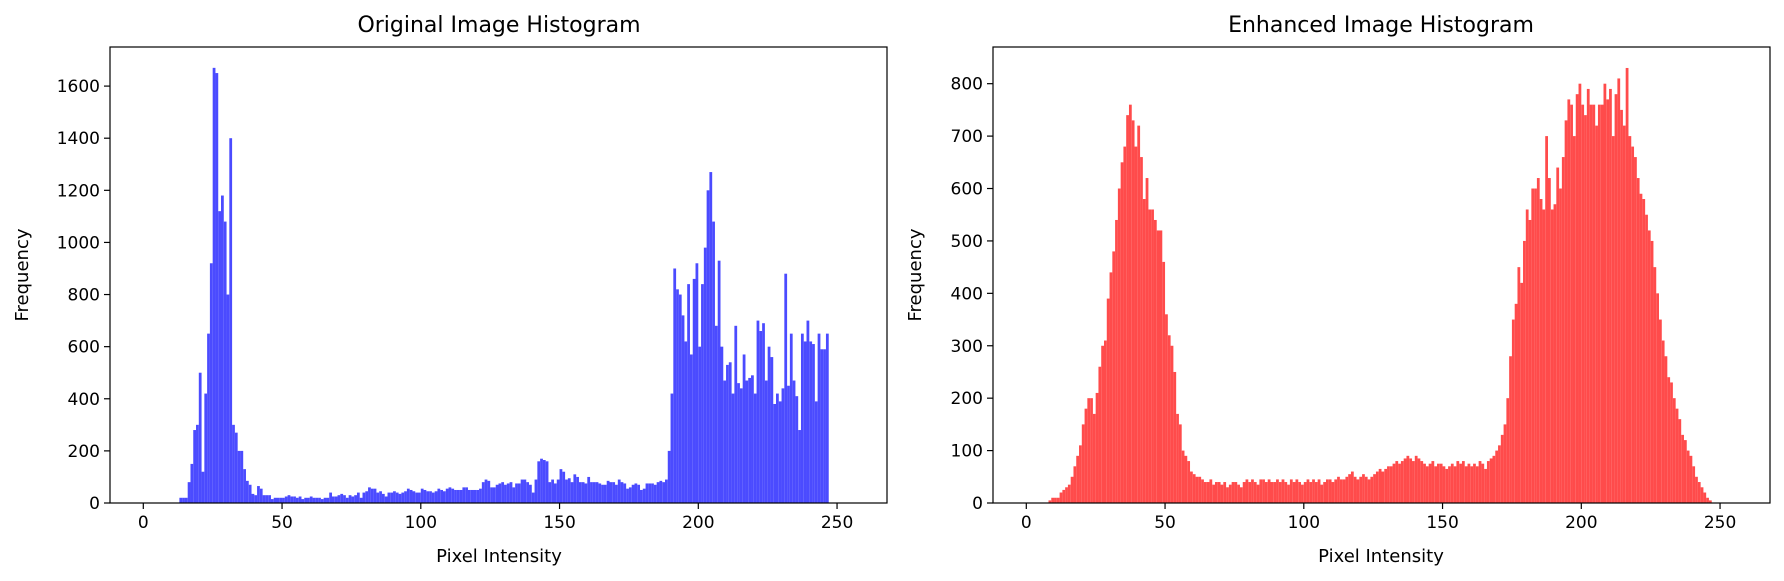 This screenshot has width=1784, height=581. Describe the element at coordinates (84, 400) in the screenshot. I see `original-histogram-ytick-label: 400` at that location.